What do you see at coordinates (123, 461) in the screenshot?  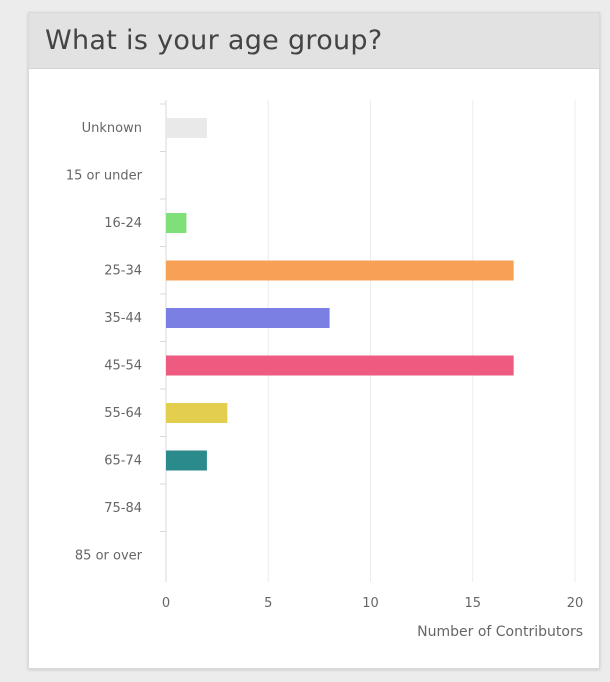 I see `y-tick-label: 65-74` at bounding box center [123, 461].